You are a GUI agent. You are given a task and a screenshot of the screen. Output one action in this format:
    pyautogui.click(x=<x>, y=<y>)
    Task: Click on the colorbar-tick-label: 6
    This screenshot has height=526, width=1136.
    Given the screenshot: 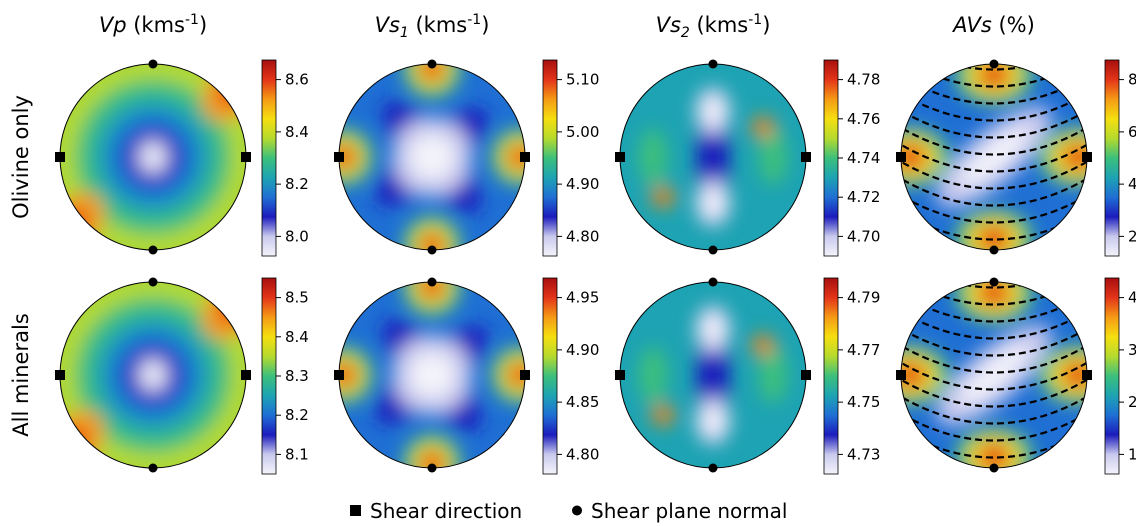 What is the action you would take?
    pyautogui.click(x=1132, y=132)
    